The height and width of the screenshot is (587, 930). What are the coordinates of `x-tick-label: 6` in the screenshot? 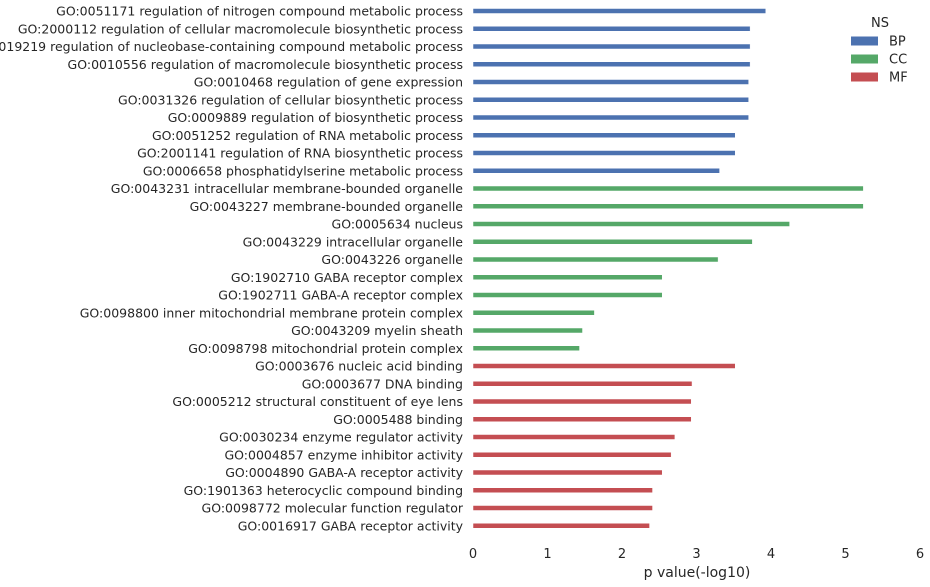 It's located at (920, 554).